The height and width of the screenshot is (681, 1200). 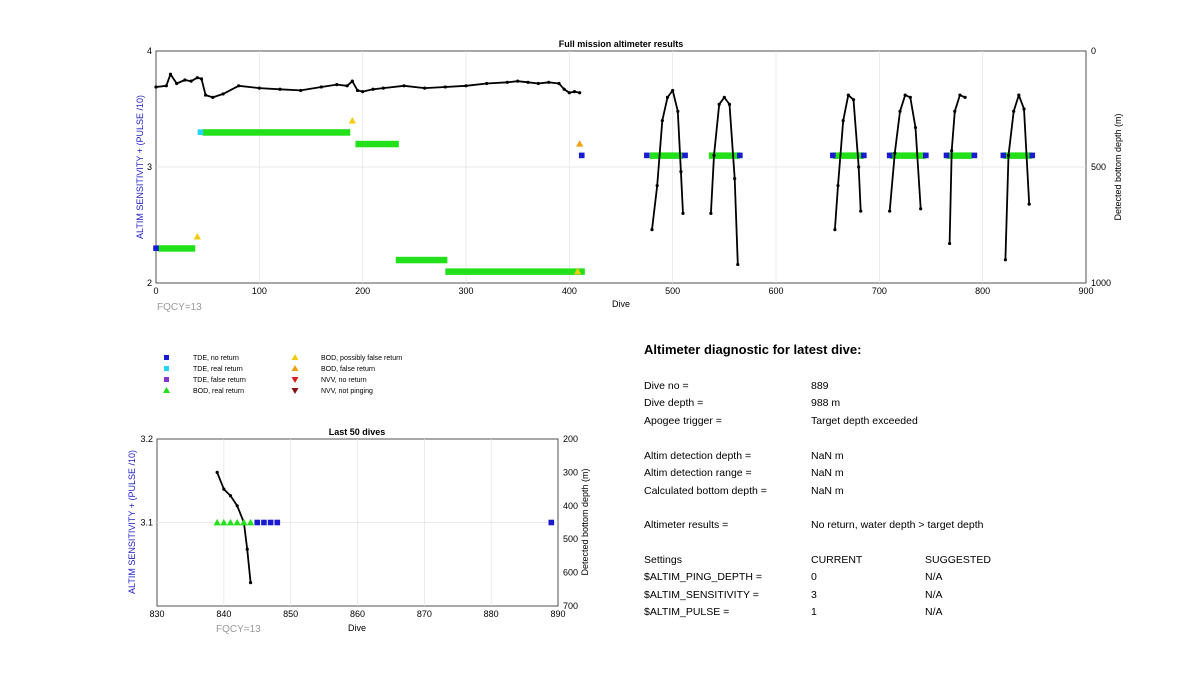 I want to click on ping-depth-current: 0, so click(x=814, y=577).